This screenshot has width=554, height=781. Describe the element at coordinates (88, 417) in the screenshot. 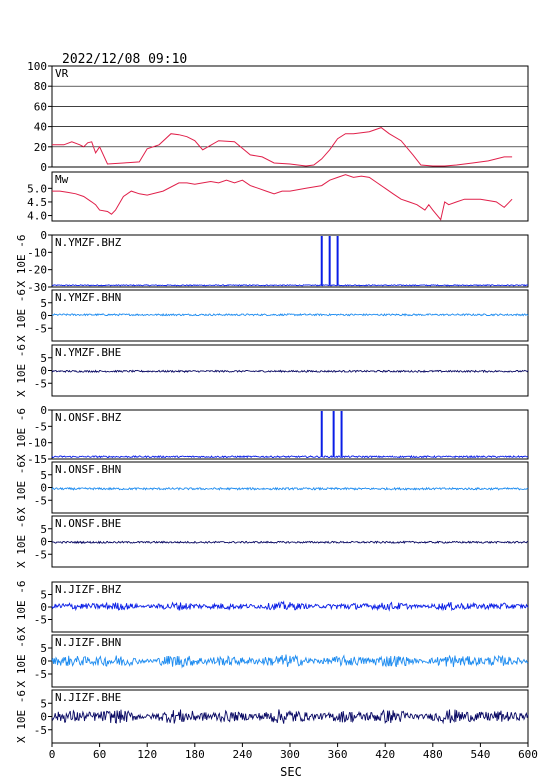

I see `panel-label: N.ONSF.BHZ` at that location.